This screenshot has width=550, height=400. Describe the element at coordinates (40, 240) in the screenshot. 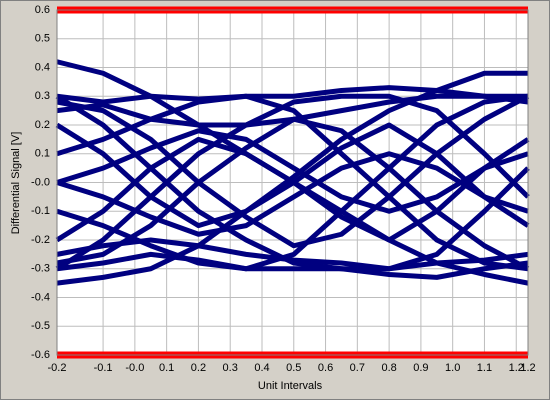

I see `y-tick-label: -0.2` at that location.